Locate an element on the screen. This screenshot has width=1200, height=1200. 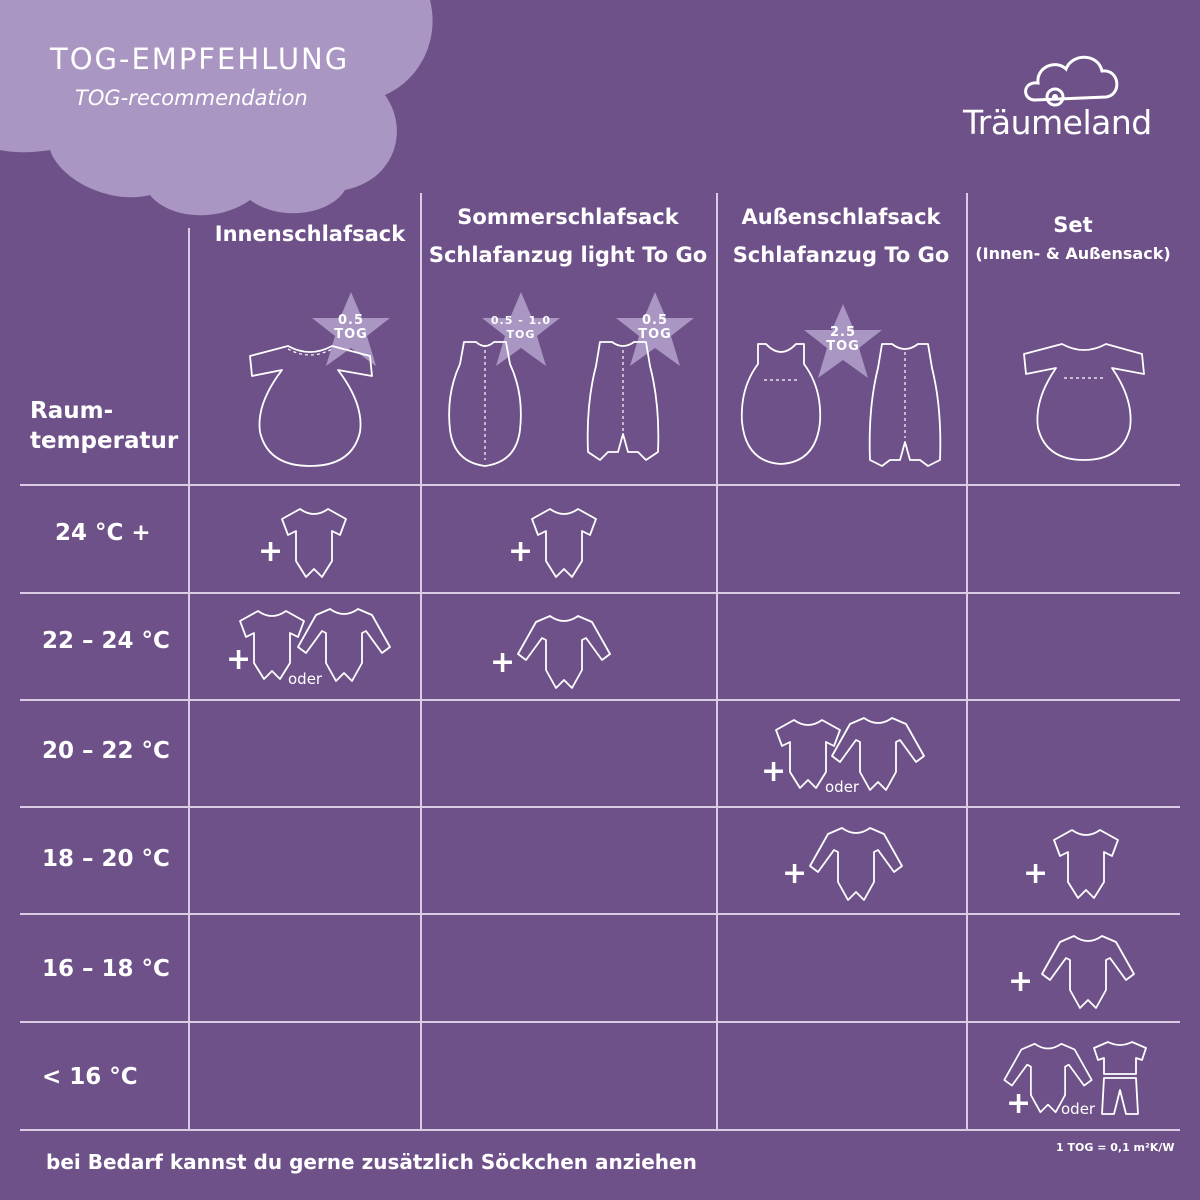
column-label: Sommerschlafsack is located at coordinates (568, 217).